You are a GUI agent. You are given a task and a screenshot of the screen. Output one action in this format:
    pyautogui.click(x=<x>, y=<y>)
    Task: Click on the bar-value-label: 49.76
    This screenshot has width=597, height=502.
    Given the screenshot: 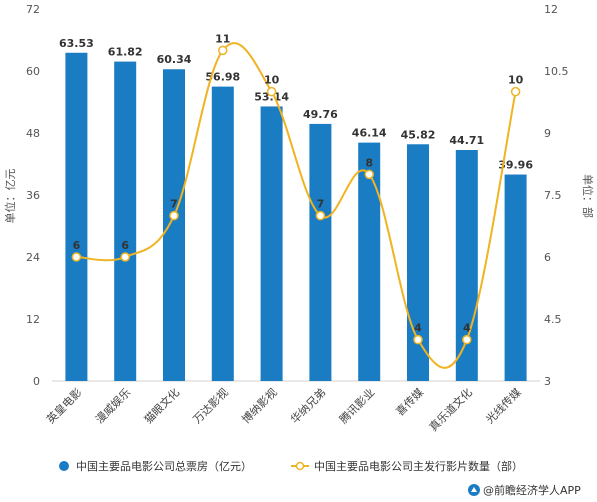 What is the action you would take?
    pyautogui.click(x=320, y=114)
    